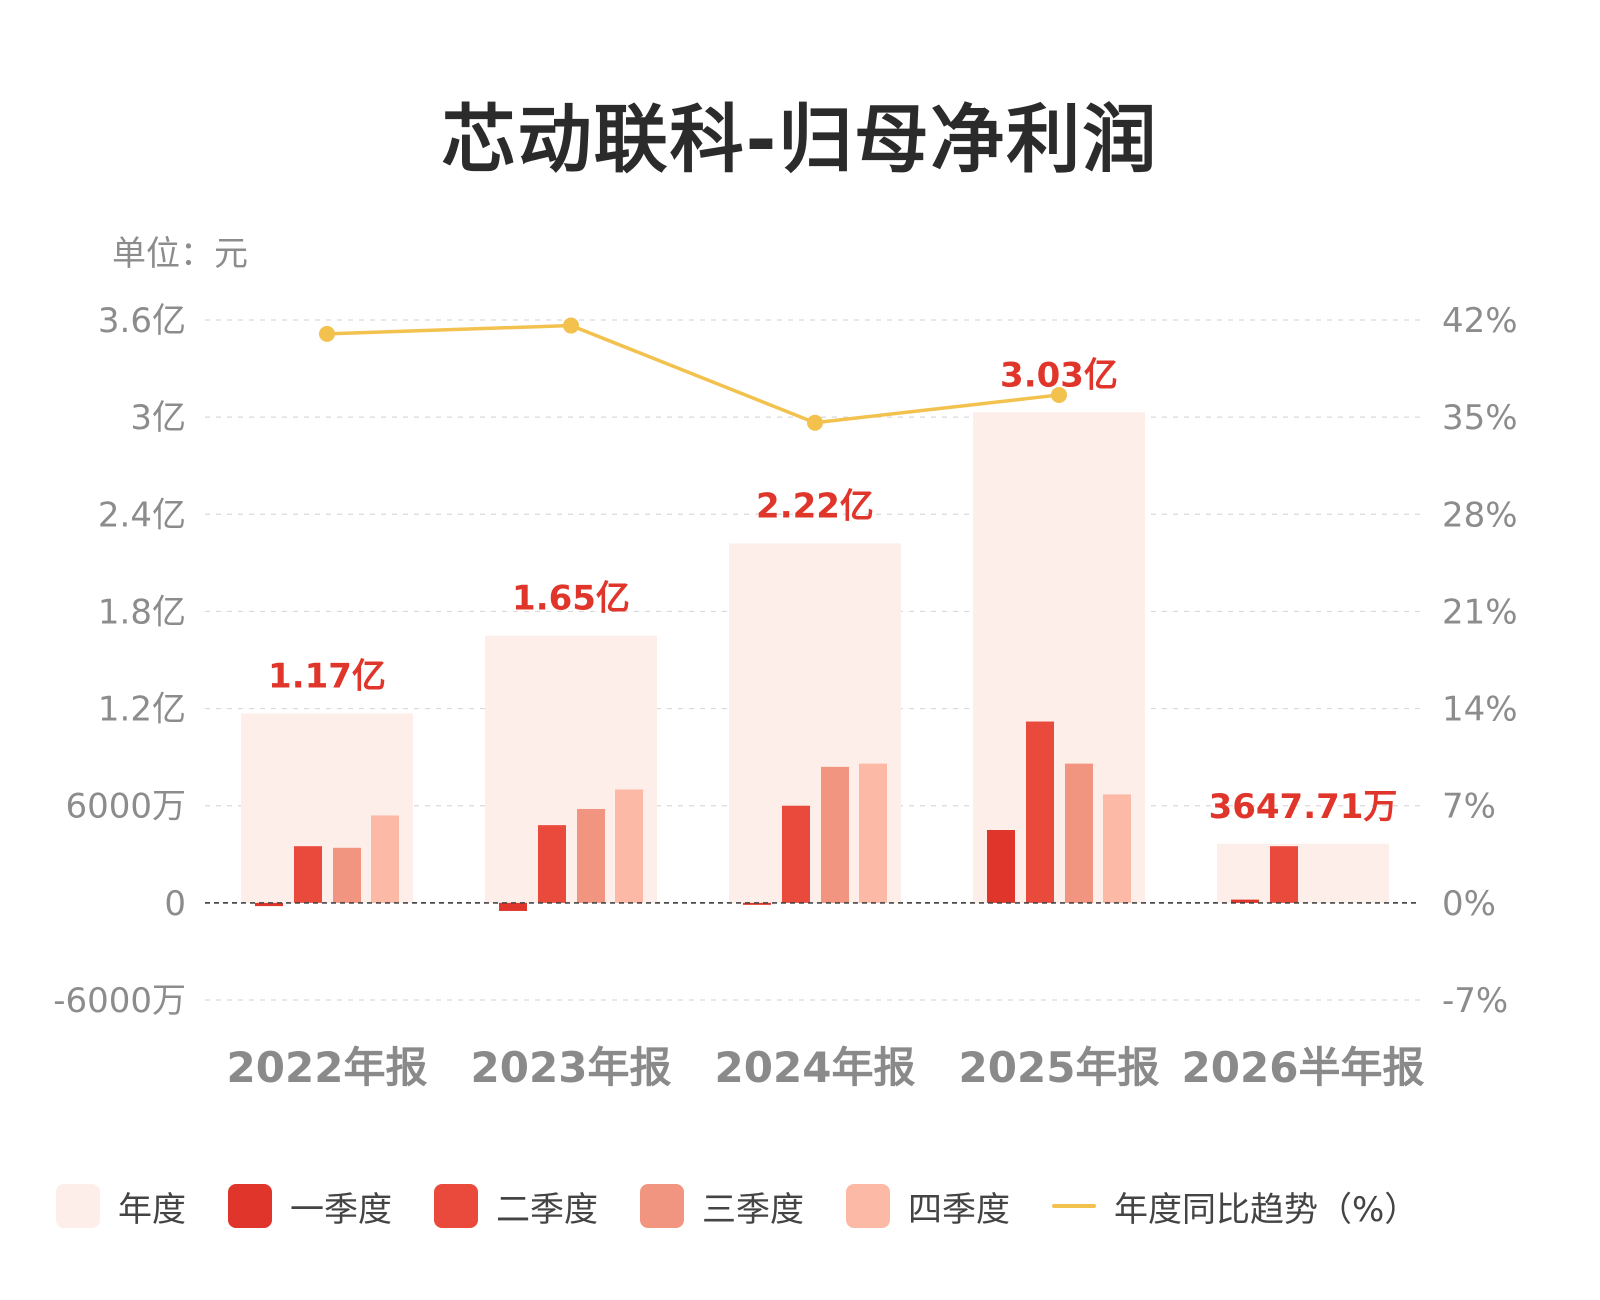  What do you see at coordinates (1059, 1067) in the screenshot?
I see `x-category-label: 2025年报` at bounding box center [1059, 1067].